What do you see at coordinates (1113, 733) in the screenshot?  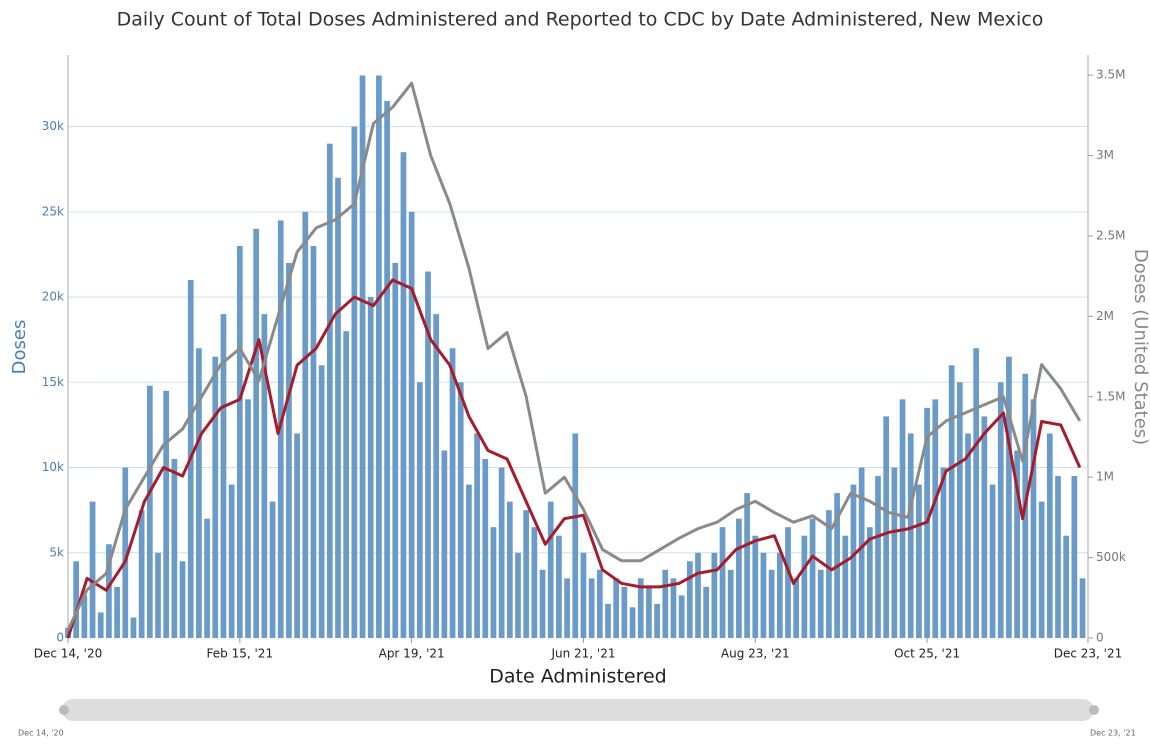 I see `navigator-label: Dec 23, '21` at bounding box center [1113, 733].